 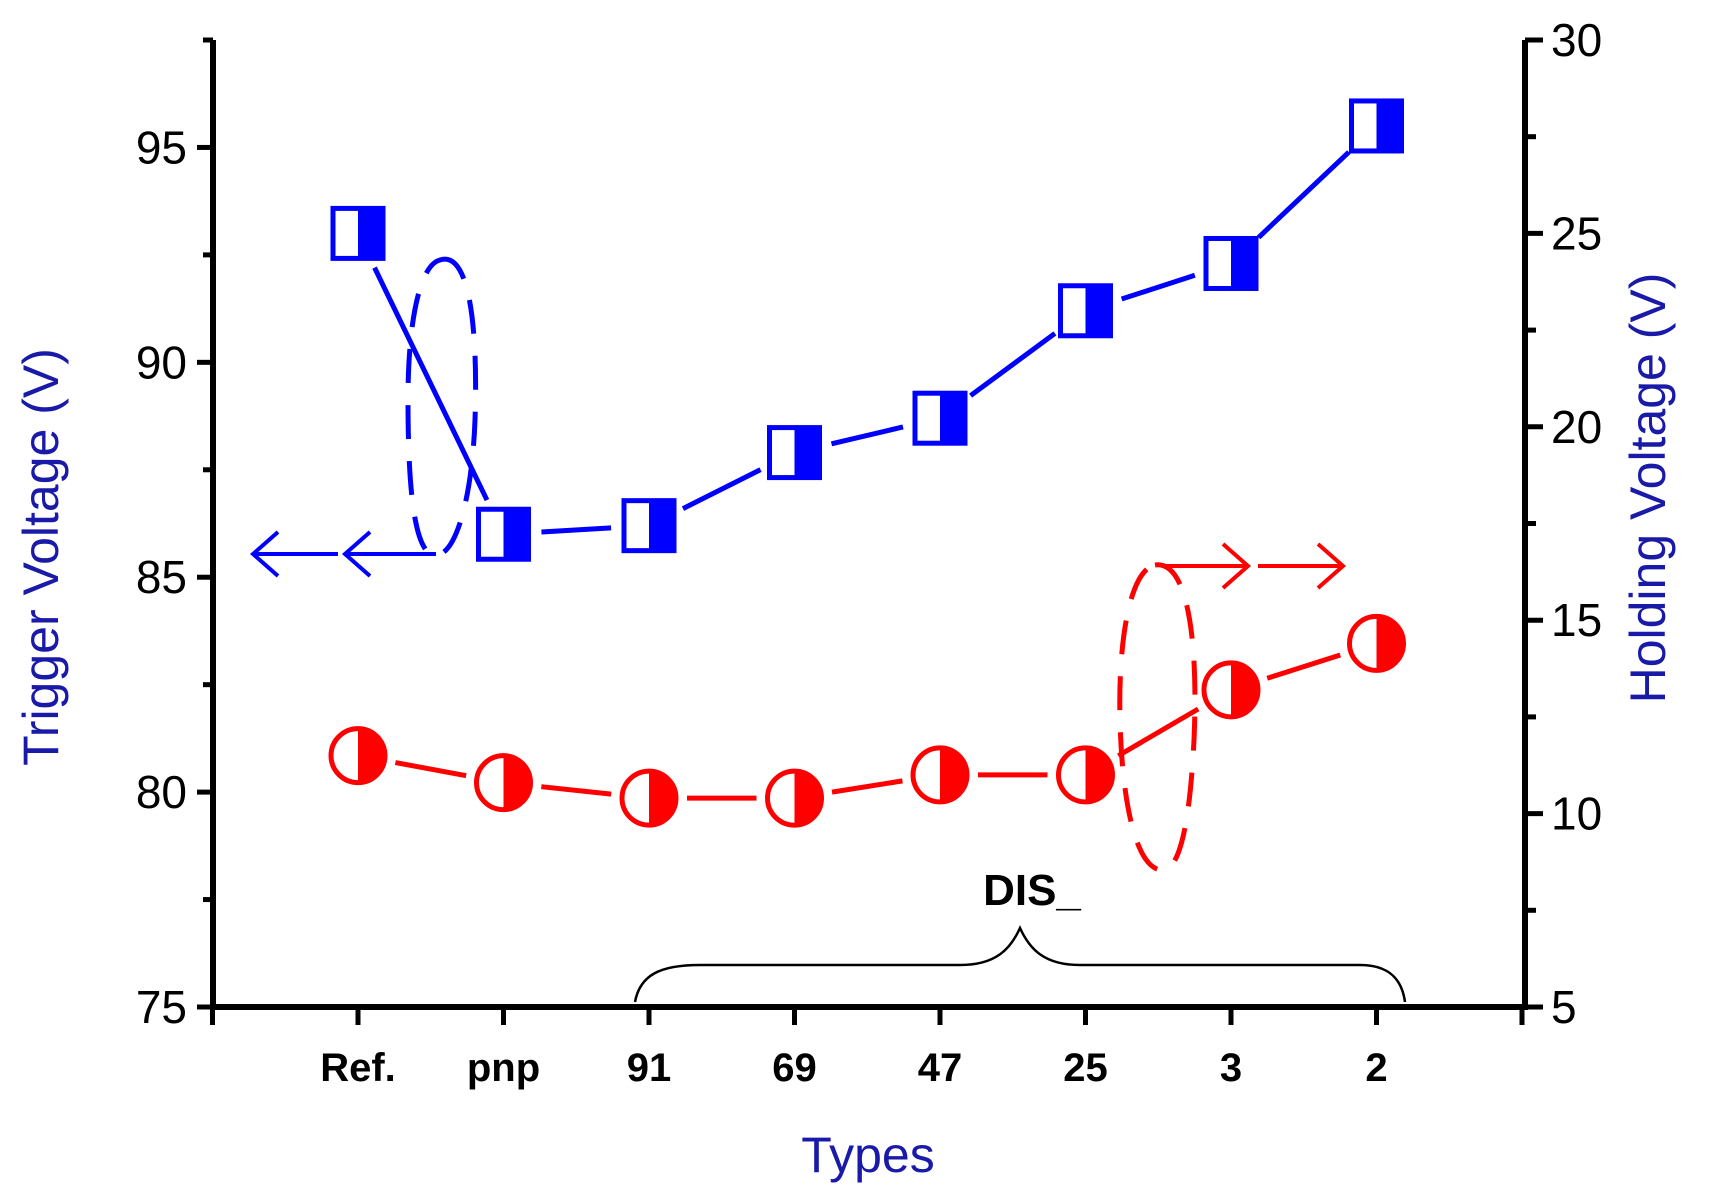 What do you see at coordinates (161, 147) in the screenshot?
I see `left-tick-label: 95` at bounding box center [161, 147].